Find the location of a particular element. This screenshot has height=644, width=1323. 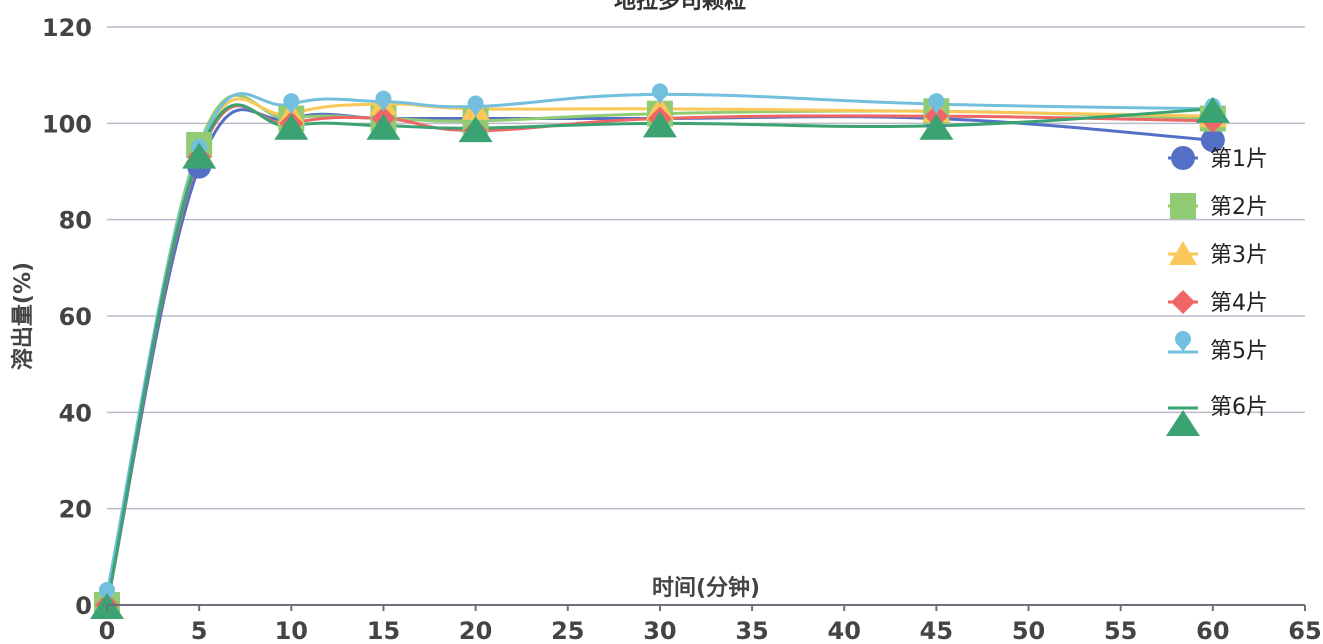

y-tick-label: 120 is located at coordinates (67, 28).